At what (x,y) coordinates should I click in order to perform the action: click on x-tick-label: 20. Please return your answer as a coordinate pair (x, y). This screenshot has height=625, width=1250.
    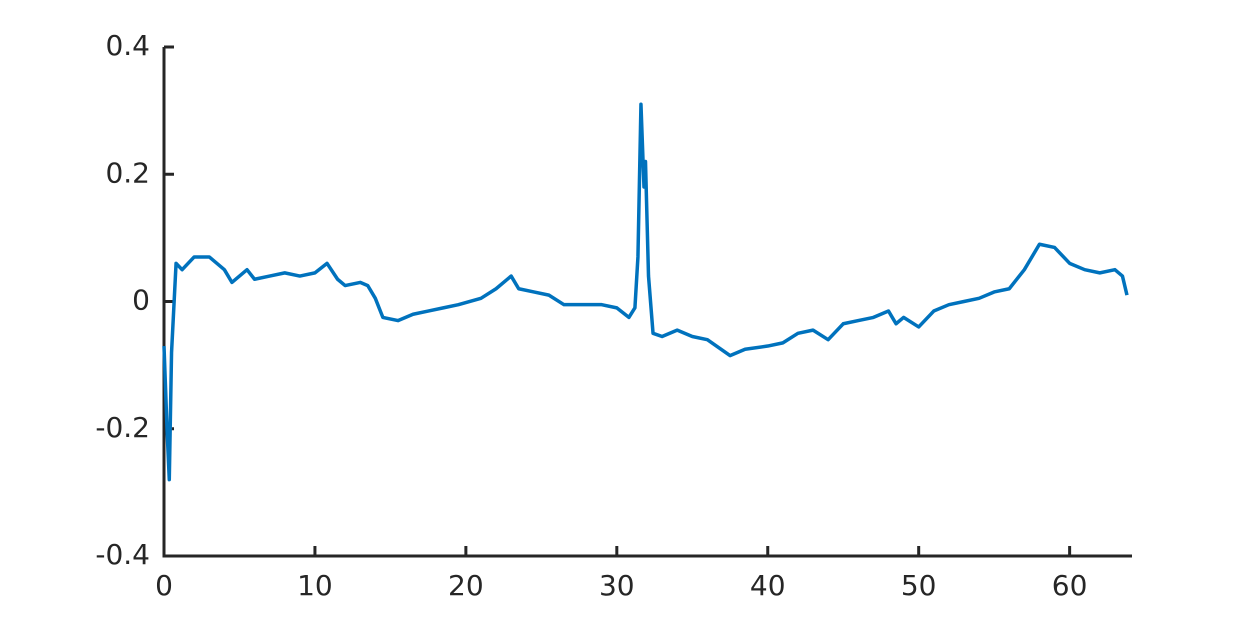
    Looking at the image, I should click on (466, 585).